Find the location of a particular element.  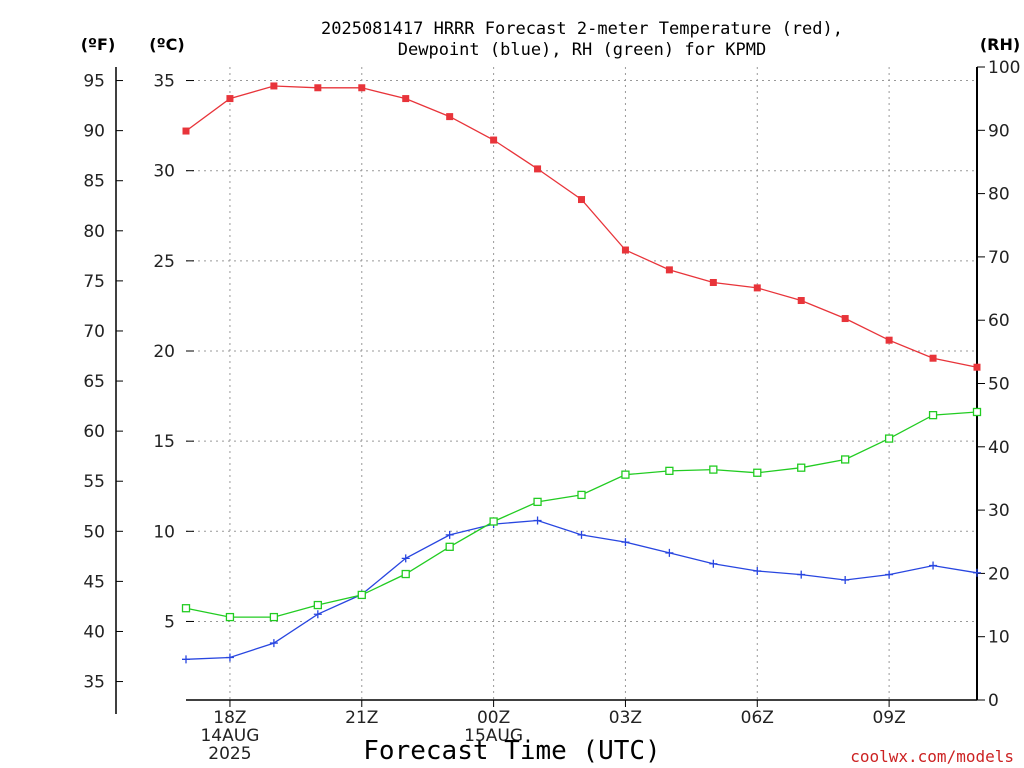

fahrenheit-tick-label: 90 is located at coordinates (94, 132).